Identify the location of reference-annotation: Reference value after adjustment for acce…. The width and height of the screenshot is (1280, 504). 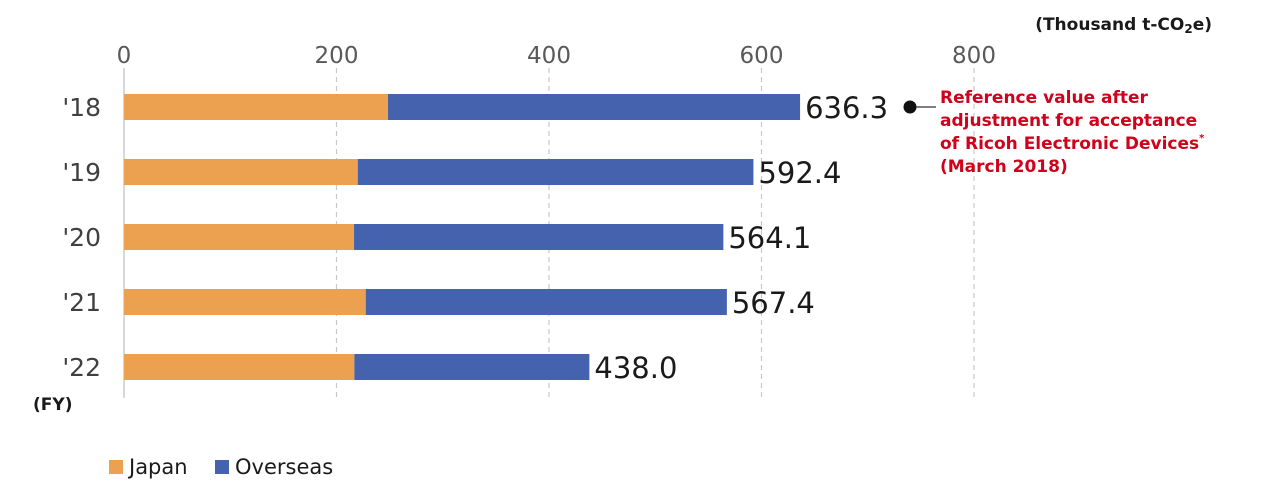
(1054, 132).